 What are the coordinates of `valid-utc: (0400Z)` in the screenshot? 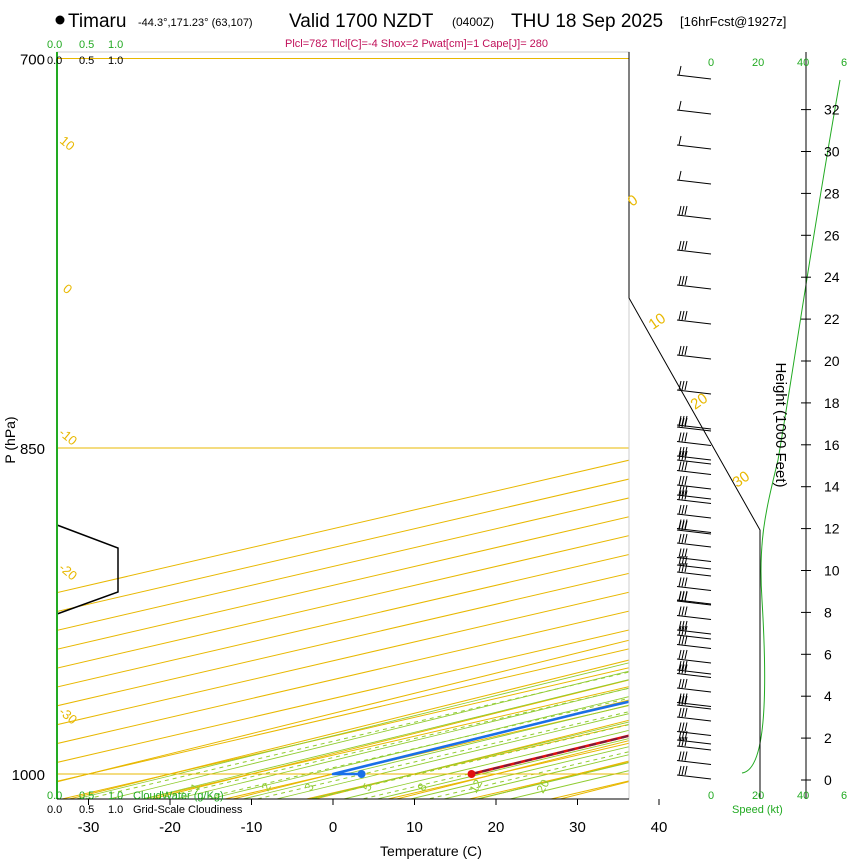 It's located at (473, 22).